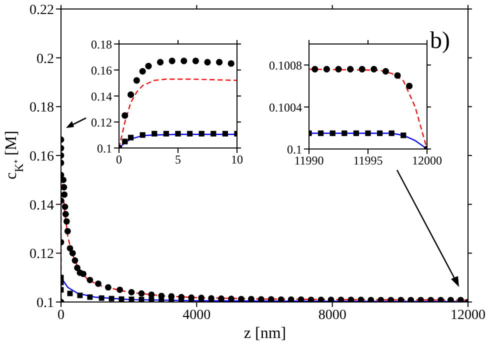 The width and height of the screenshot is (491, 345). What do you see at coordinates (178, 159) in the screenshot?
I see `x-tick-label: 5` at bounding box center [178, 159].